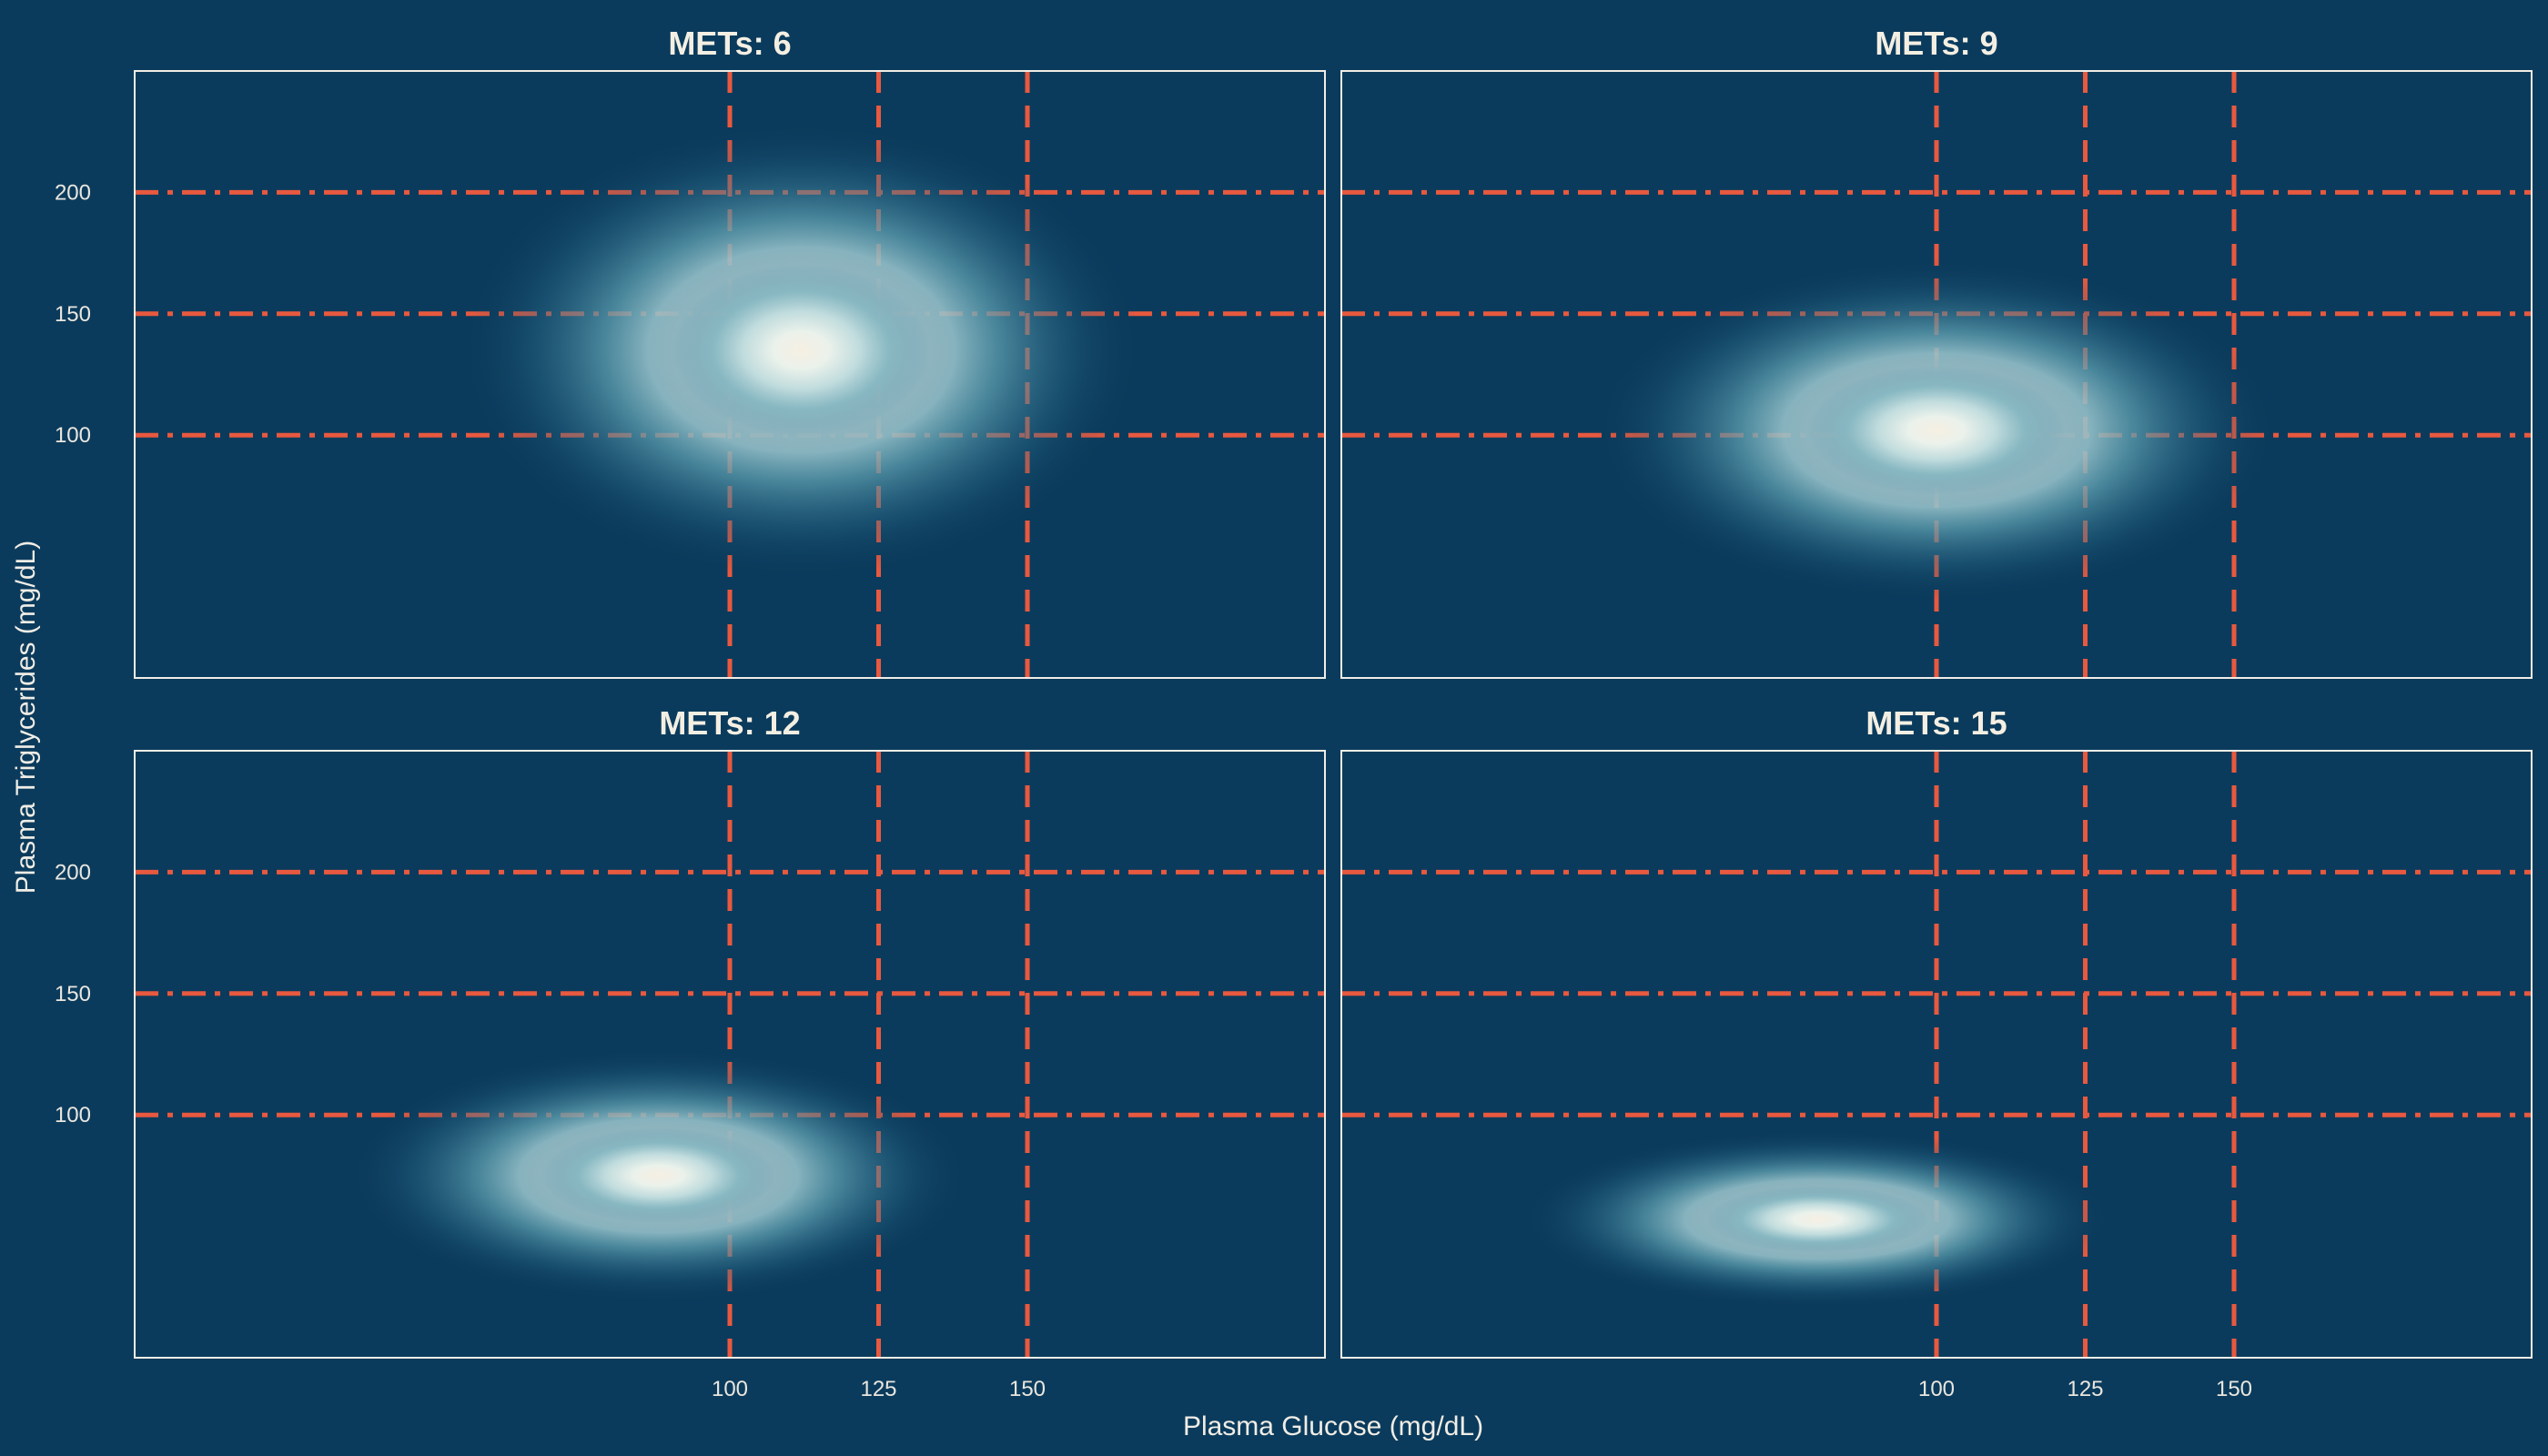 This screenshot has height=1456, width=2548. What do you see at coordinates (26, 718) in the screenshot?
I see `y-axis-label: Plasma Triglycerides (mg/dL)` at bounding box center [26, 718].